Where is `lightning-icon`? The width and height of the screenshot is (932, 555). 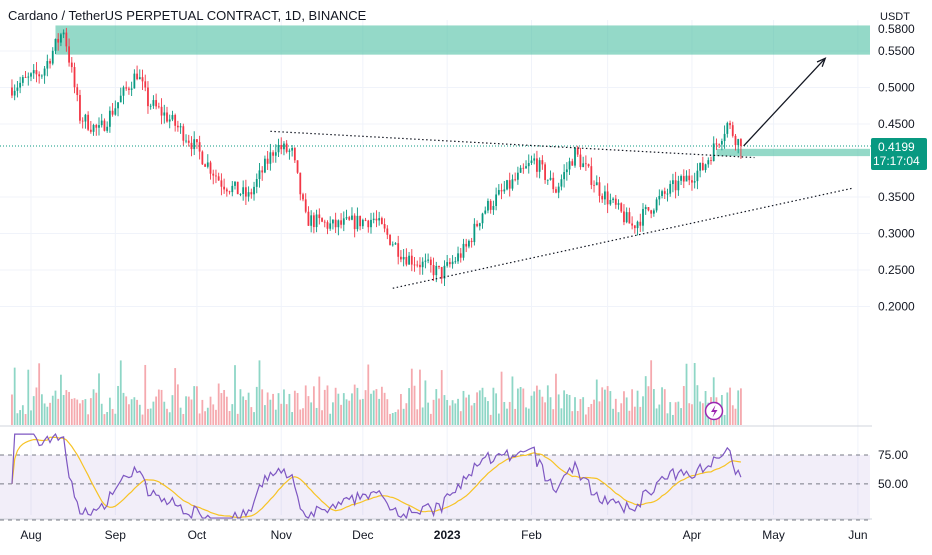 lightning-icon is located at coordinates (714, 411).